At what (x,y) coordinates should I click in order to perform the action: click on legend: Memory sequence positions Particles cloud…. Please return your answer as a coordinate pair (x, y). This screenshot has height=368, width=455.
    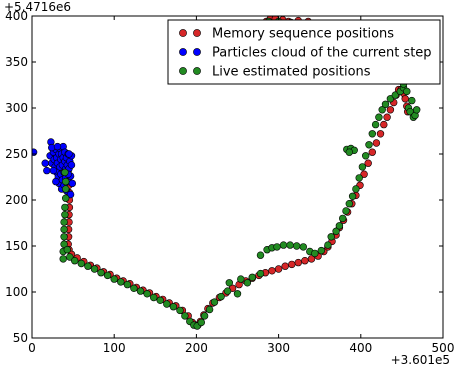
    Looking at the image, I should click on (304, 52).